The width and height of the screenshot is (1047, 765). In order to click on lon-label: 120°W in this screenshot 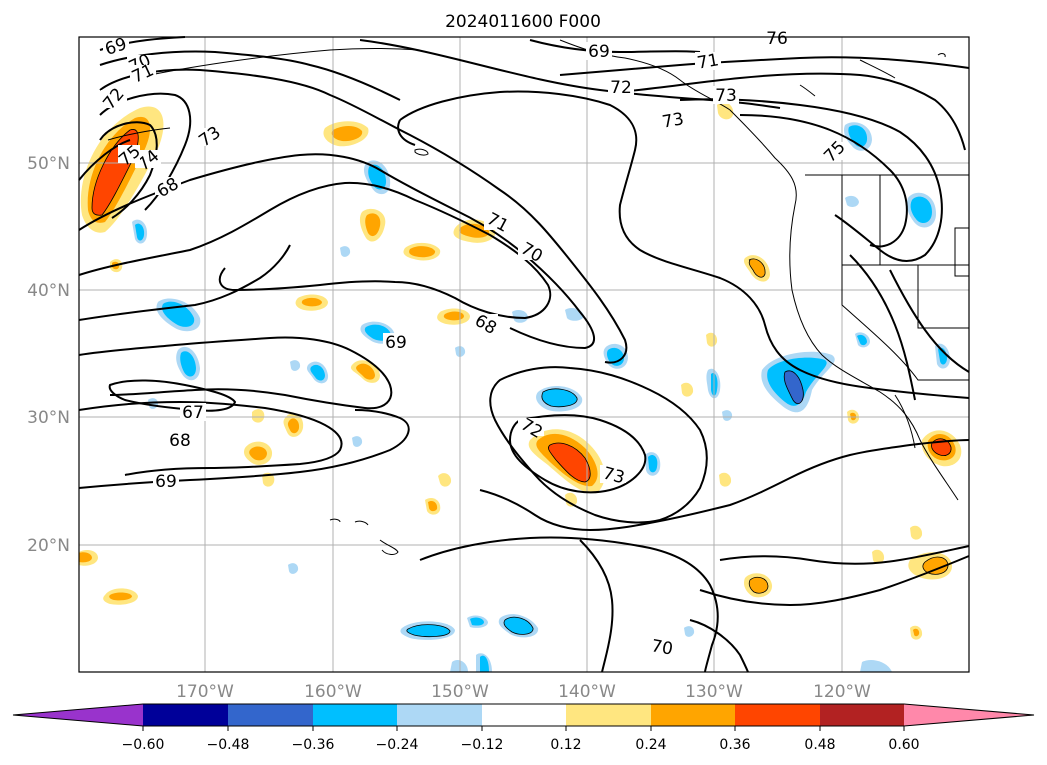, I will do `click(842, 692)`.